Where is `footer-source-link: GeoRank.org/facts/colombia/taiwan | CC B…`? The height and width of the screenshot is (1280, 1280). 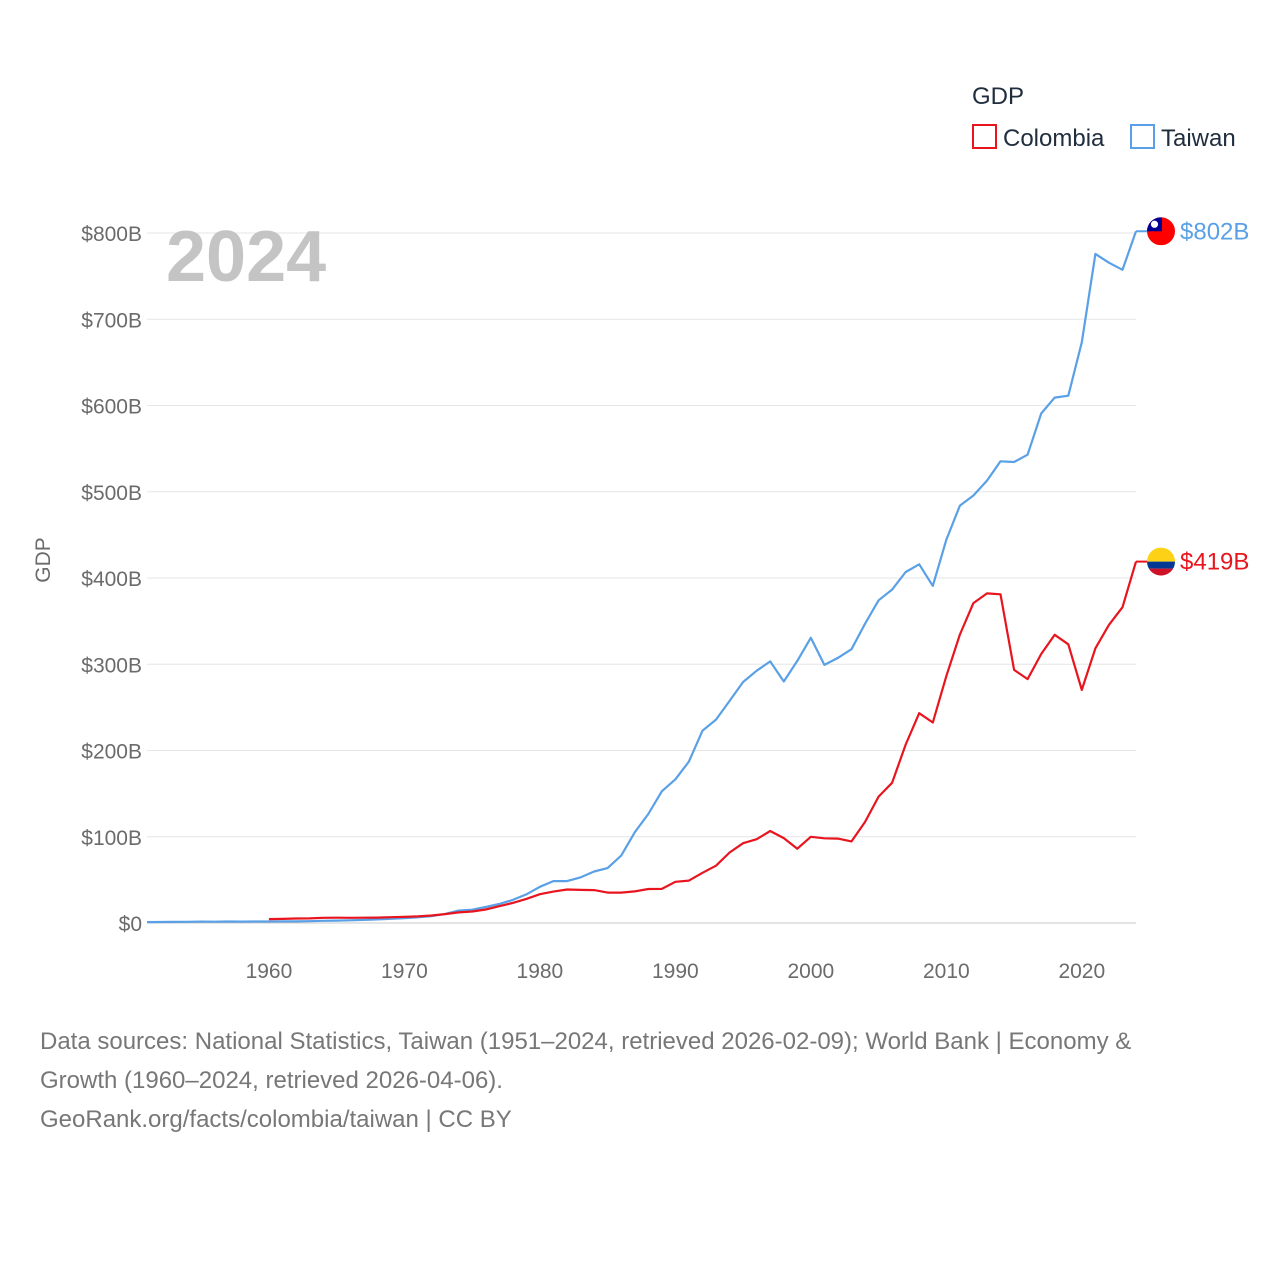 footer-source-link: GeoRank.org/facts/colombia/taiwan | CC B… is located at coordinates (276, 1119).